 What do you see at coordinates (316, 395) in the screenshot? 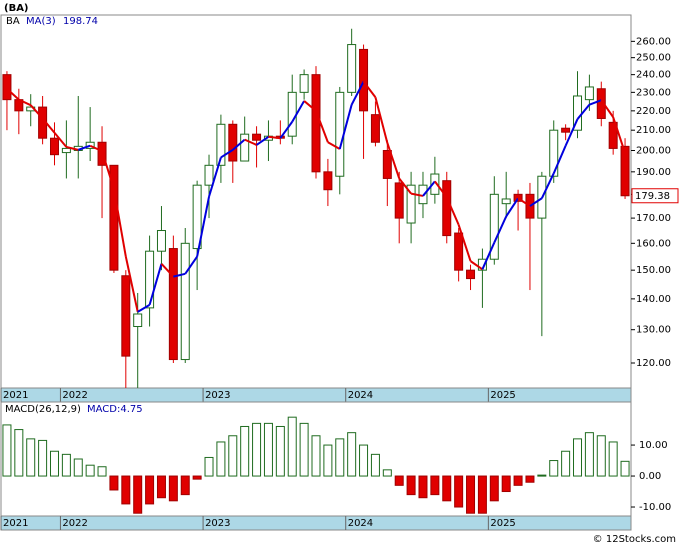
I see `year-band` at bounding box center [316, 395].